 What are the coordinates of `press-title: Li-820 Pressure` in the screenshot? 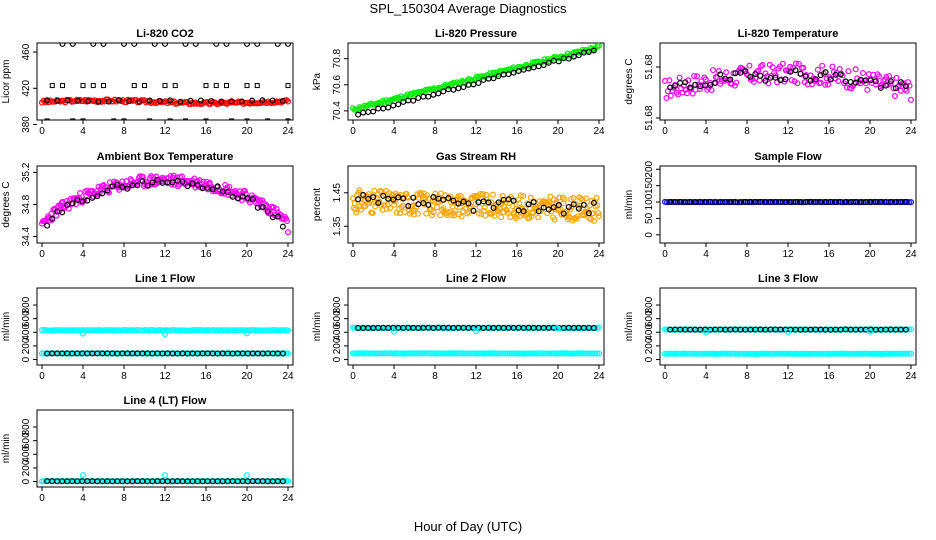 It's located at (476, 34).